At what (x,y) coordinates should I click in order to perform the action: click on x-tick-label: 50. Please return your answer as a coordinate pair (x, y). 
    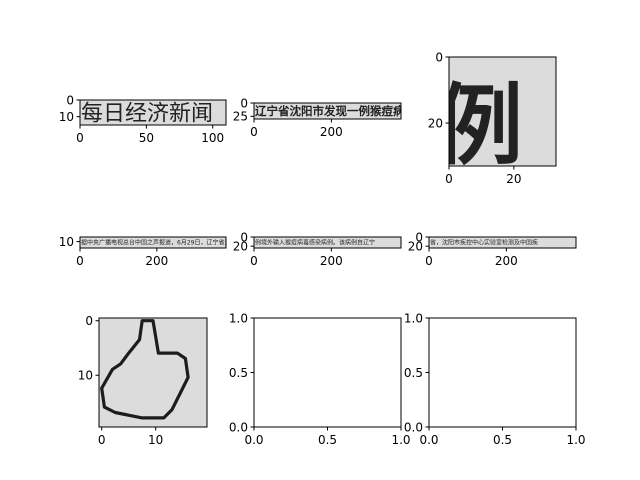
    Looking at the image, I should click on (146, 138).